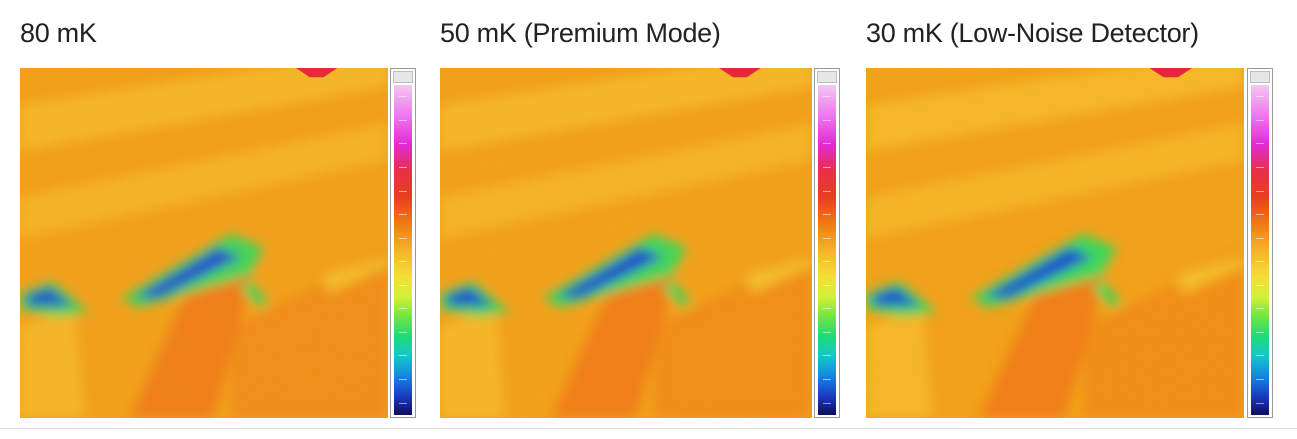  I want to click on panel-title: 30 mK (Low-Noise Detector), so click(1032, 33).